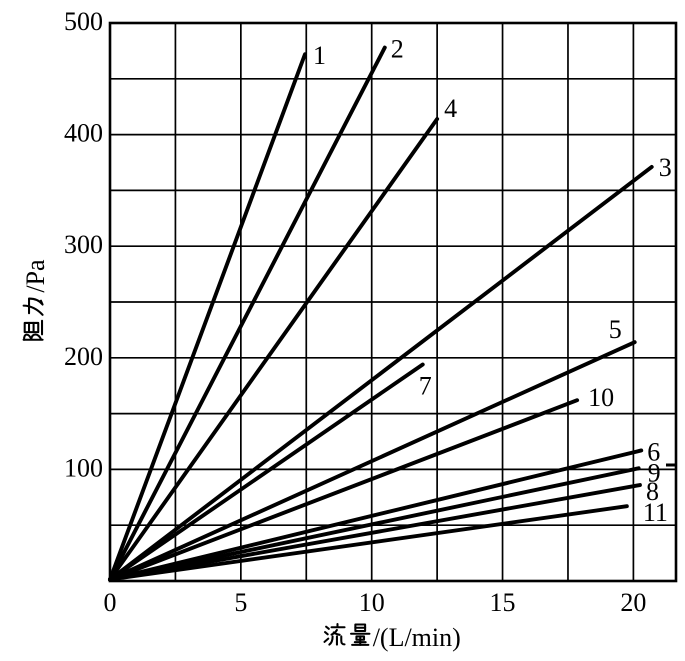  I want to click on y-axis-title: /Pa, so click(35, 300).